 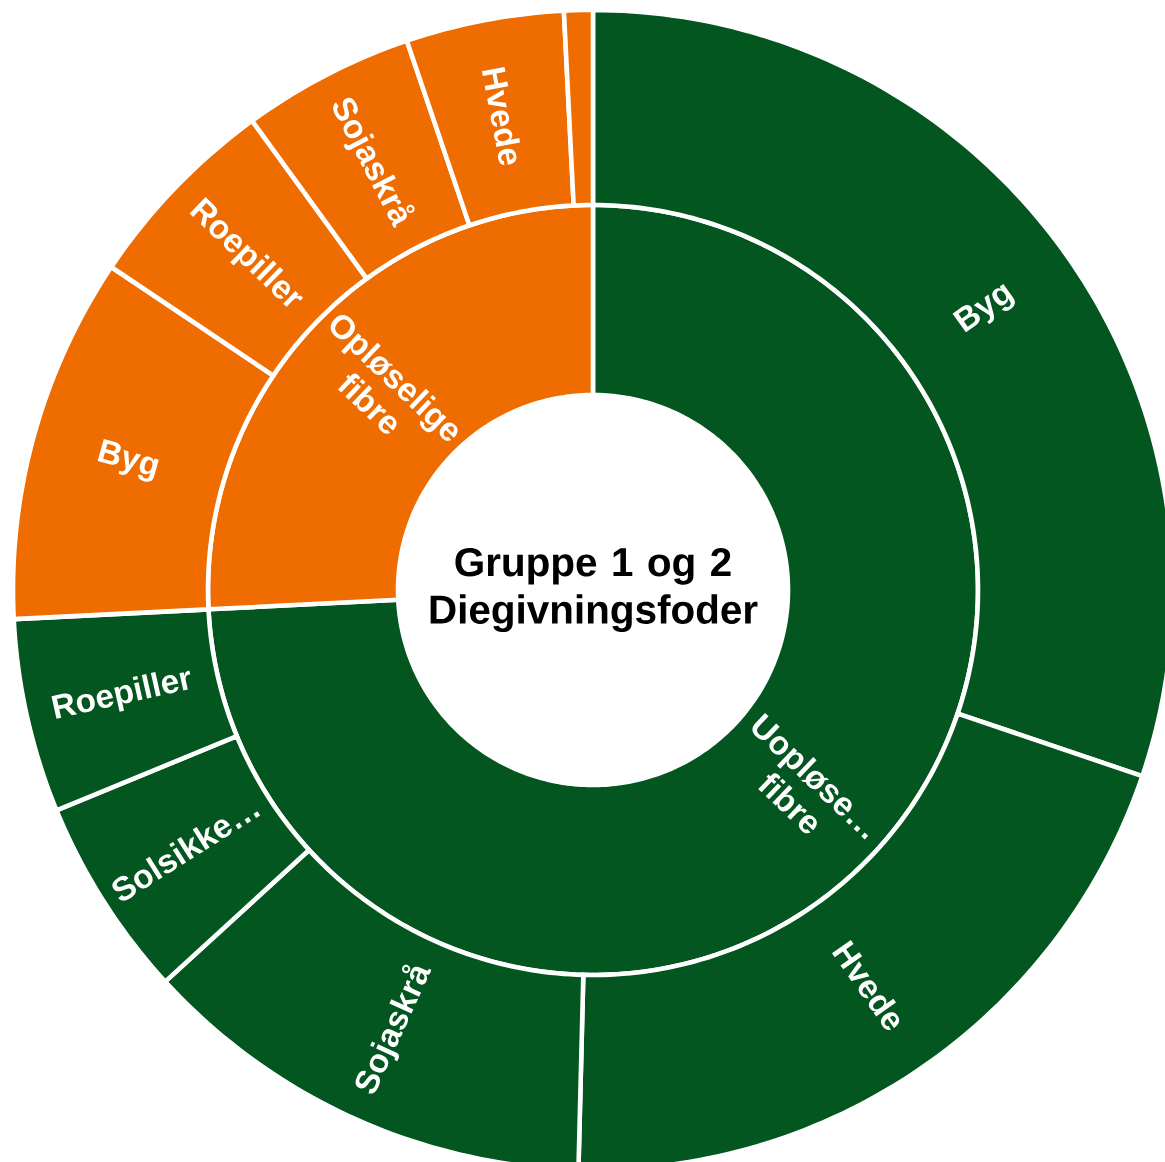 What do you see at coordinates (501, 116) in the screenshot?
I see `slice-label: Hvede` at bounding box center [501, 116].